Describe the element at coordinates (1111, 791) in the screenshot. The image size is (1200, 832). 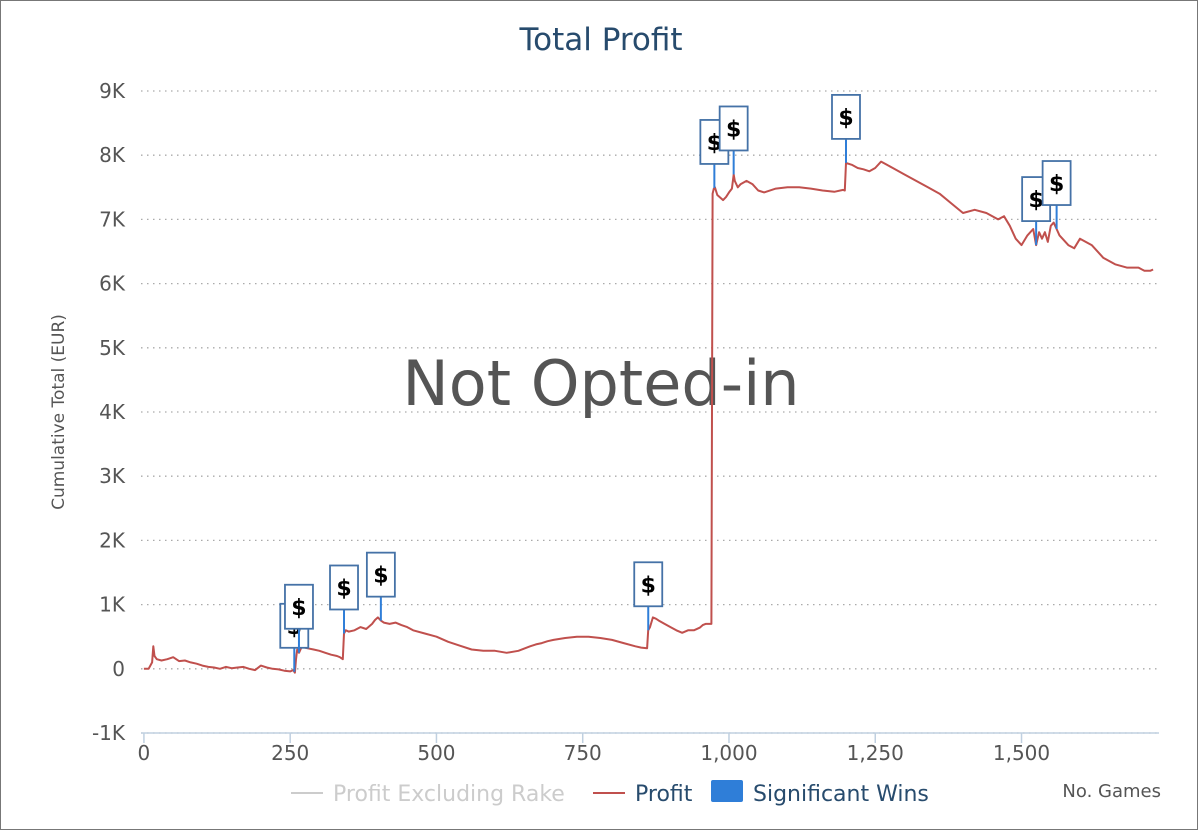
I see `x-axis-label: No. Games` at that location.